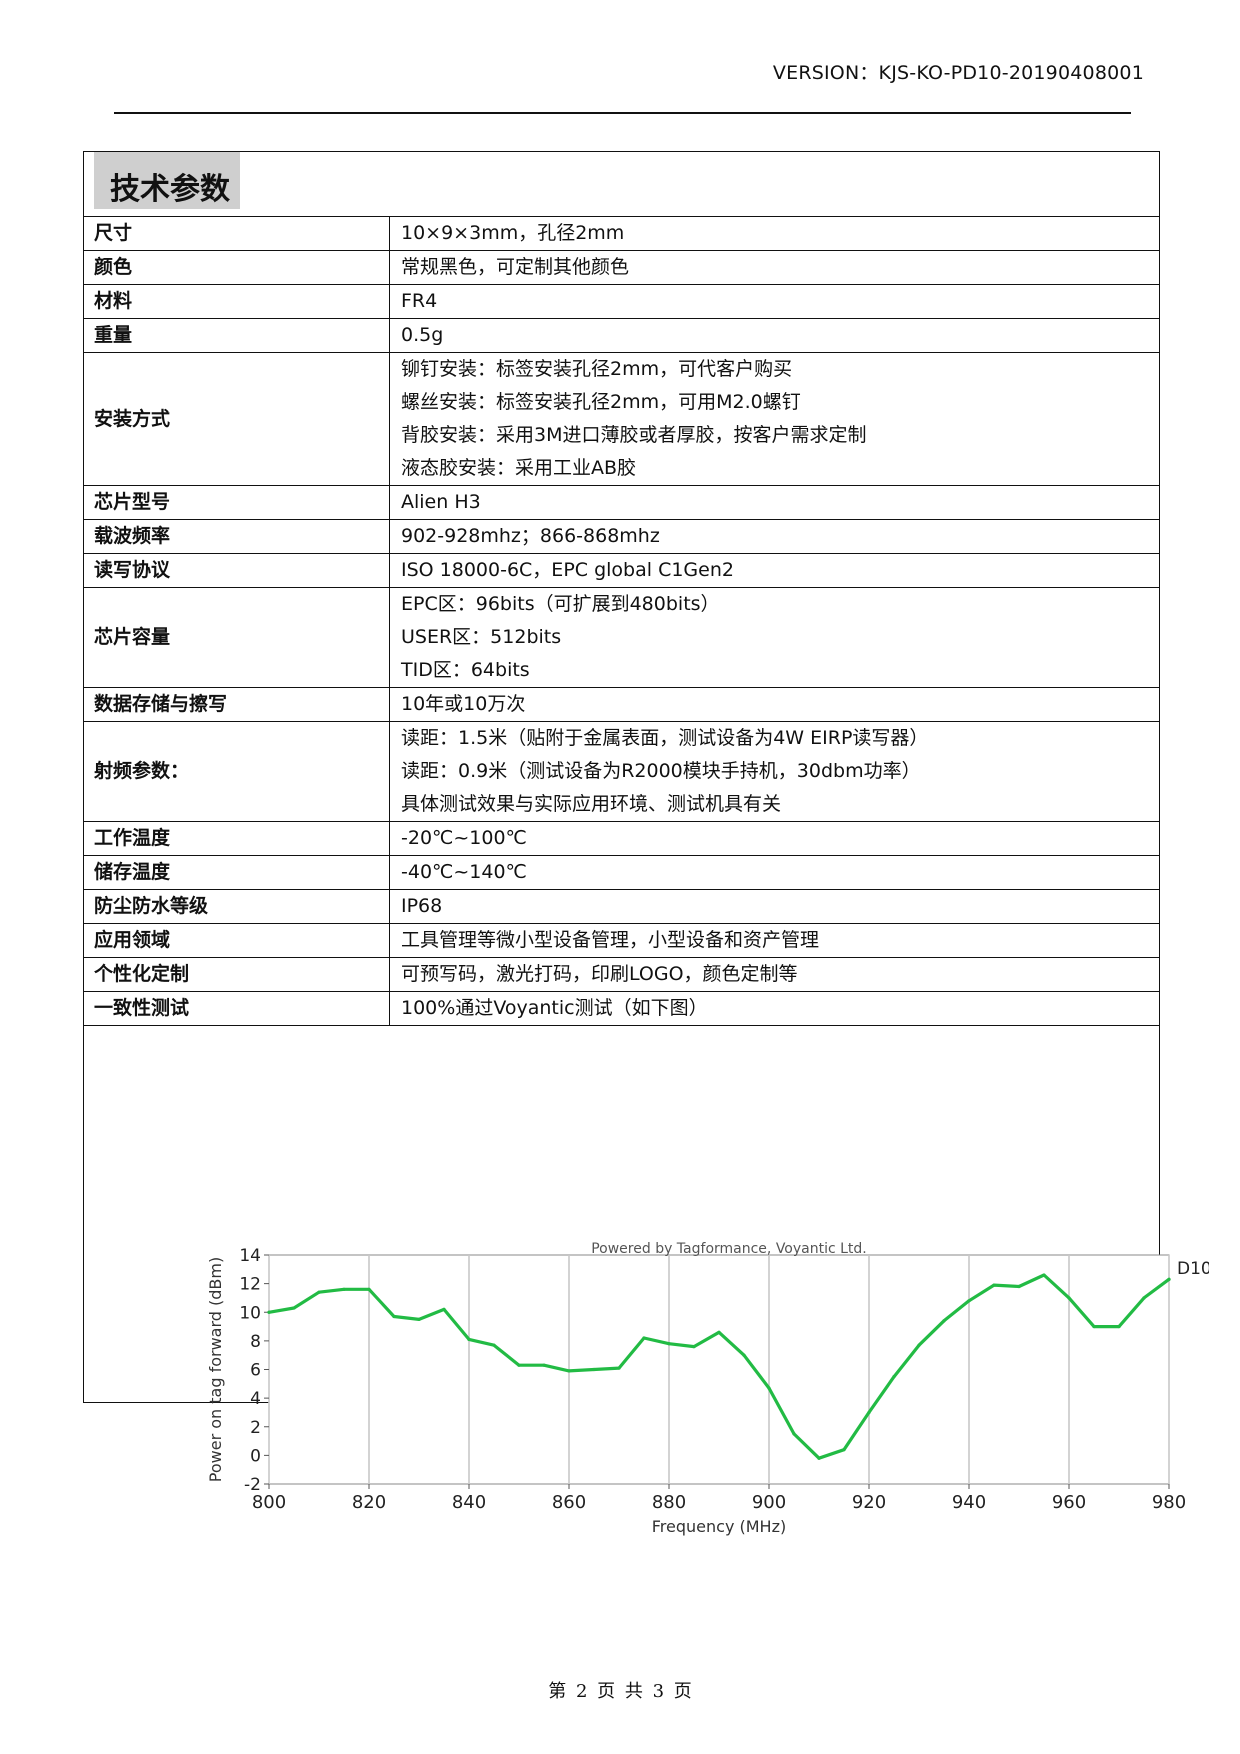  Describe the element at coordinates (769, 1502) in the screenshot. I see `x-tick-label: 900` at that location.